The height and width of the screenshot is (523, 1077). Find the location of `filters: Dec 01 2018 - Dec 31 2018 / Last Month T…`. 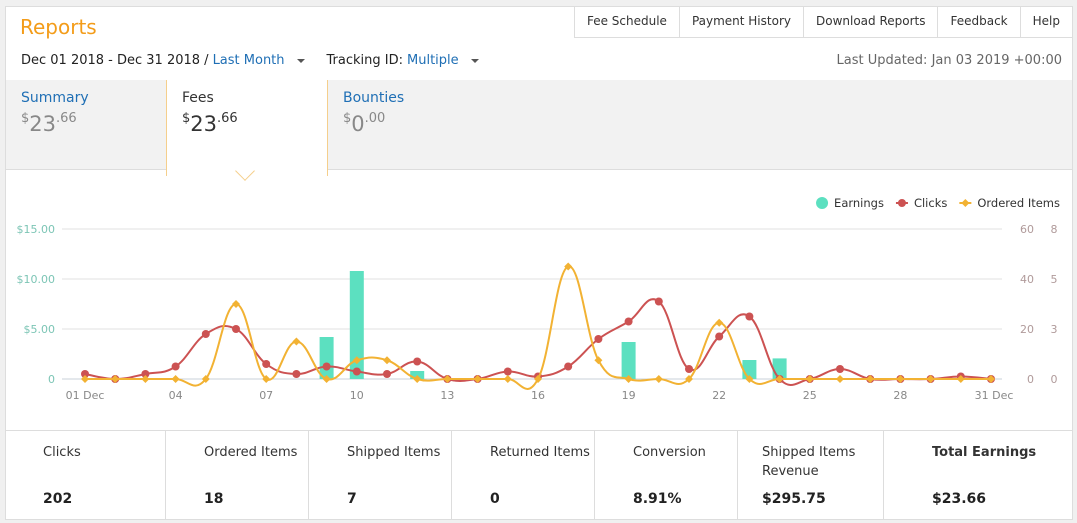

filters: Dec 01 2018 - Dec 31 2018 / Last Month T… is located at coordinates (259, 60).